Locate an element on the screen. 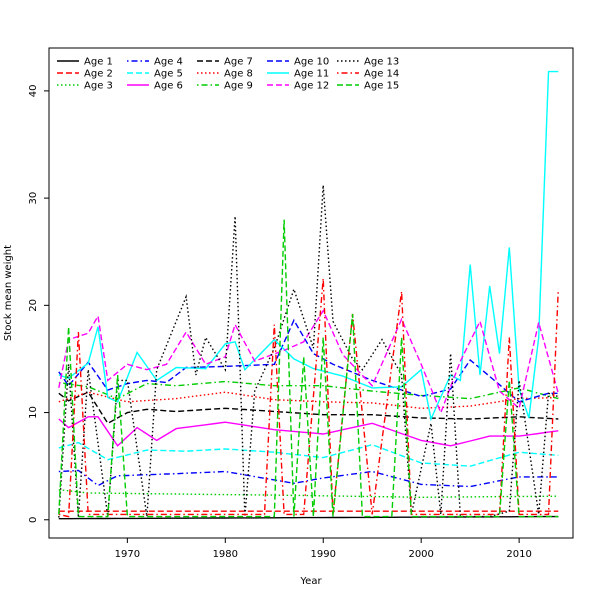  y-tick-label: 30 is located at coordinates (33, 198).